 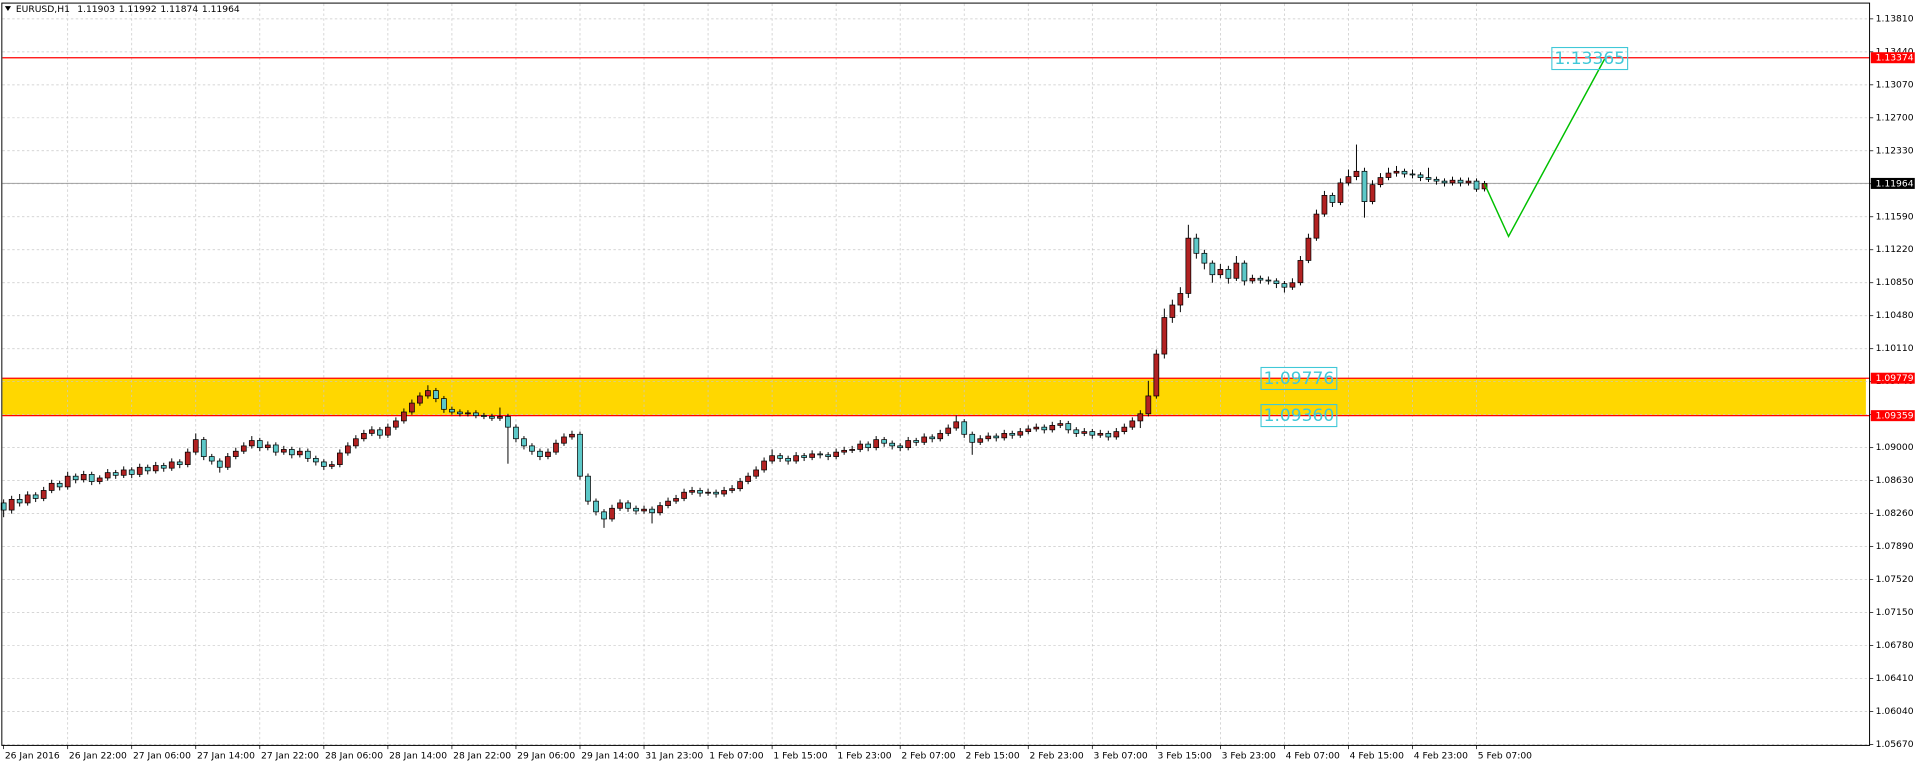 I want to click on y-tick-label: 1.13070, so click(x=1895, y=84).